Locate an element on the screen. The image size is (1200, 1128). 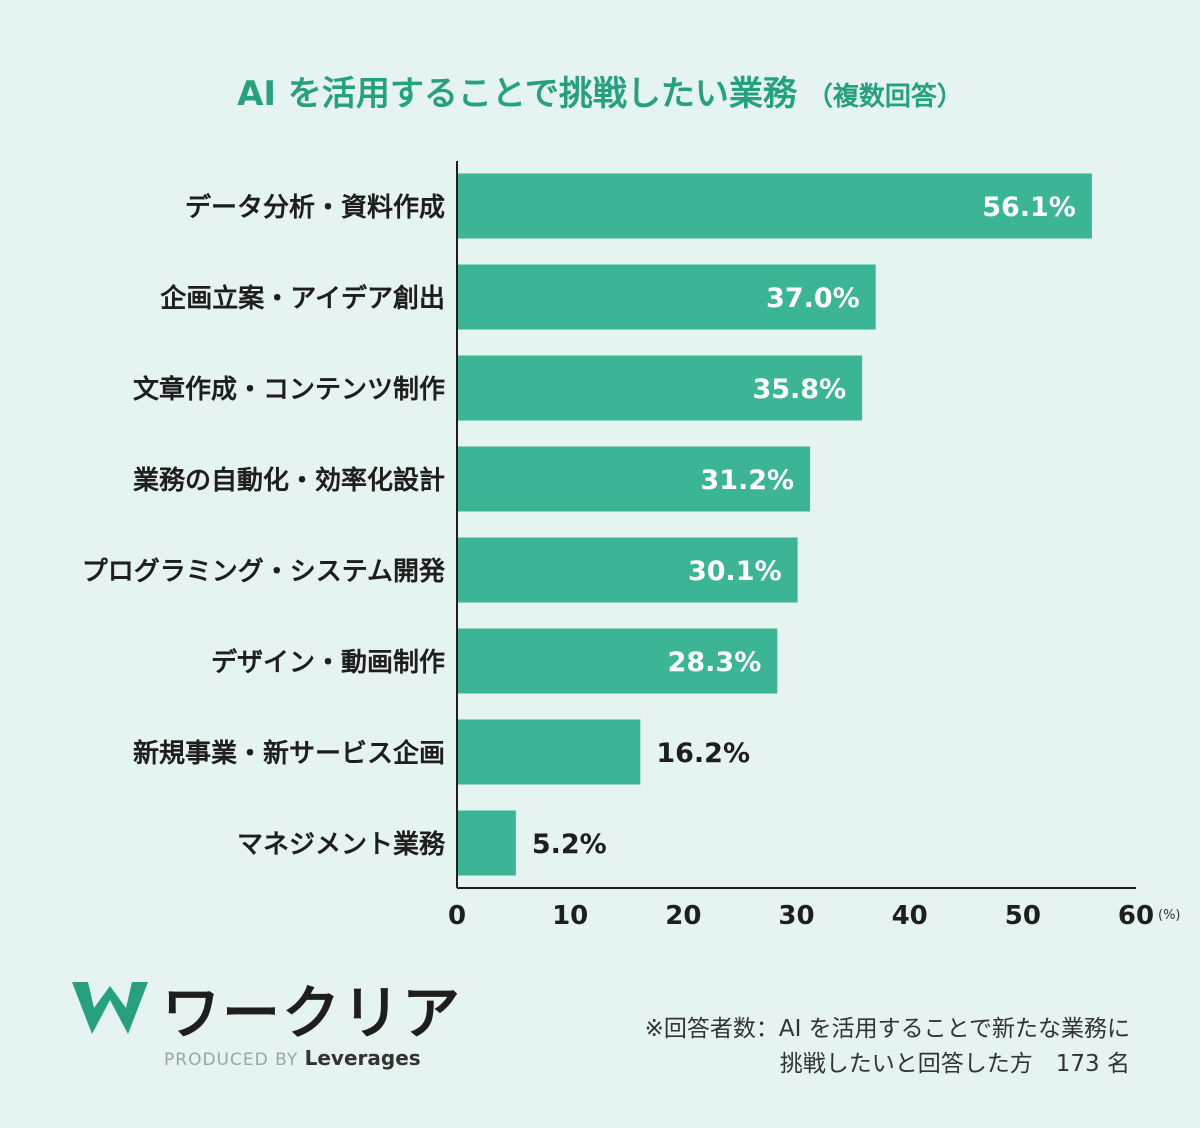
category-label-7: マネジメント業務 is located at coordinates (341, 845).